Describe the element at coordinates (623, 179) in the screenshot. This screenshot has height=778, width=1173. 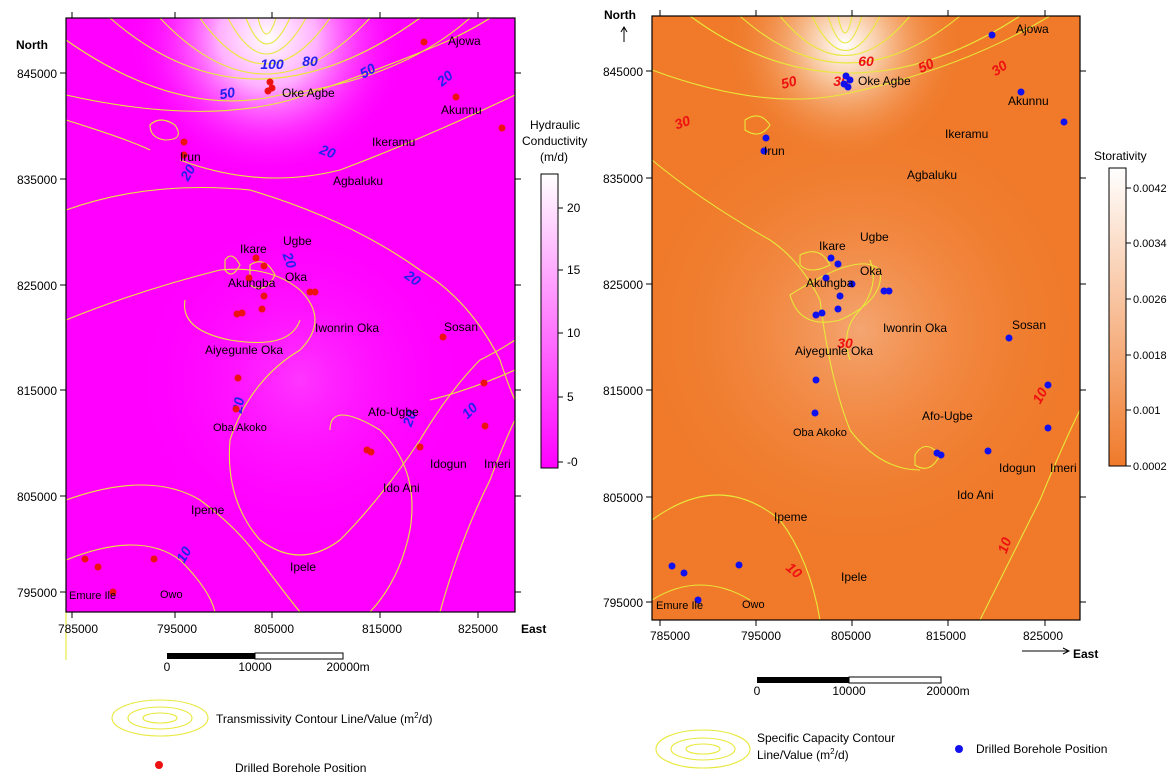
I see `right-y-tick: 835000` at that location.